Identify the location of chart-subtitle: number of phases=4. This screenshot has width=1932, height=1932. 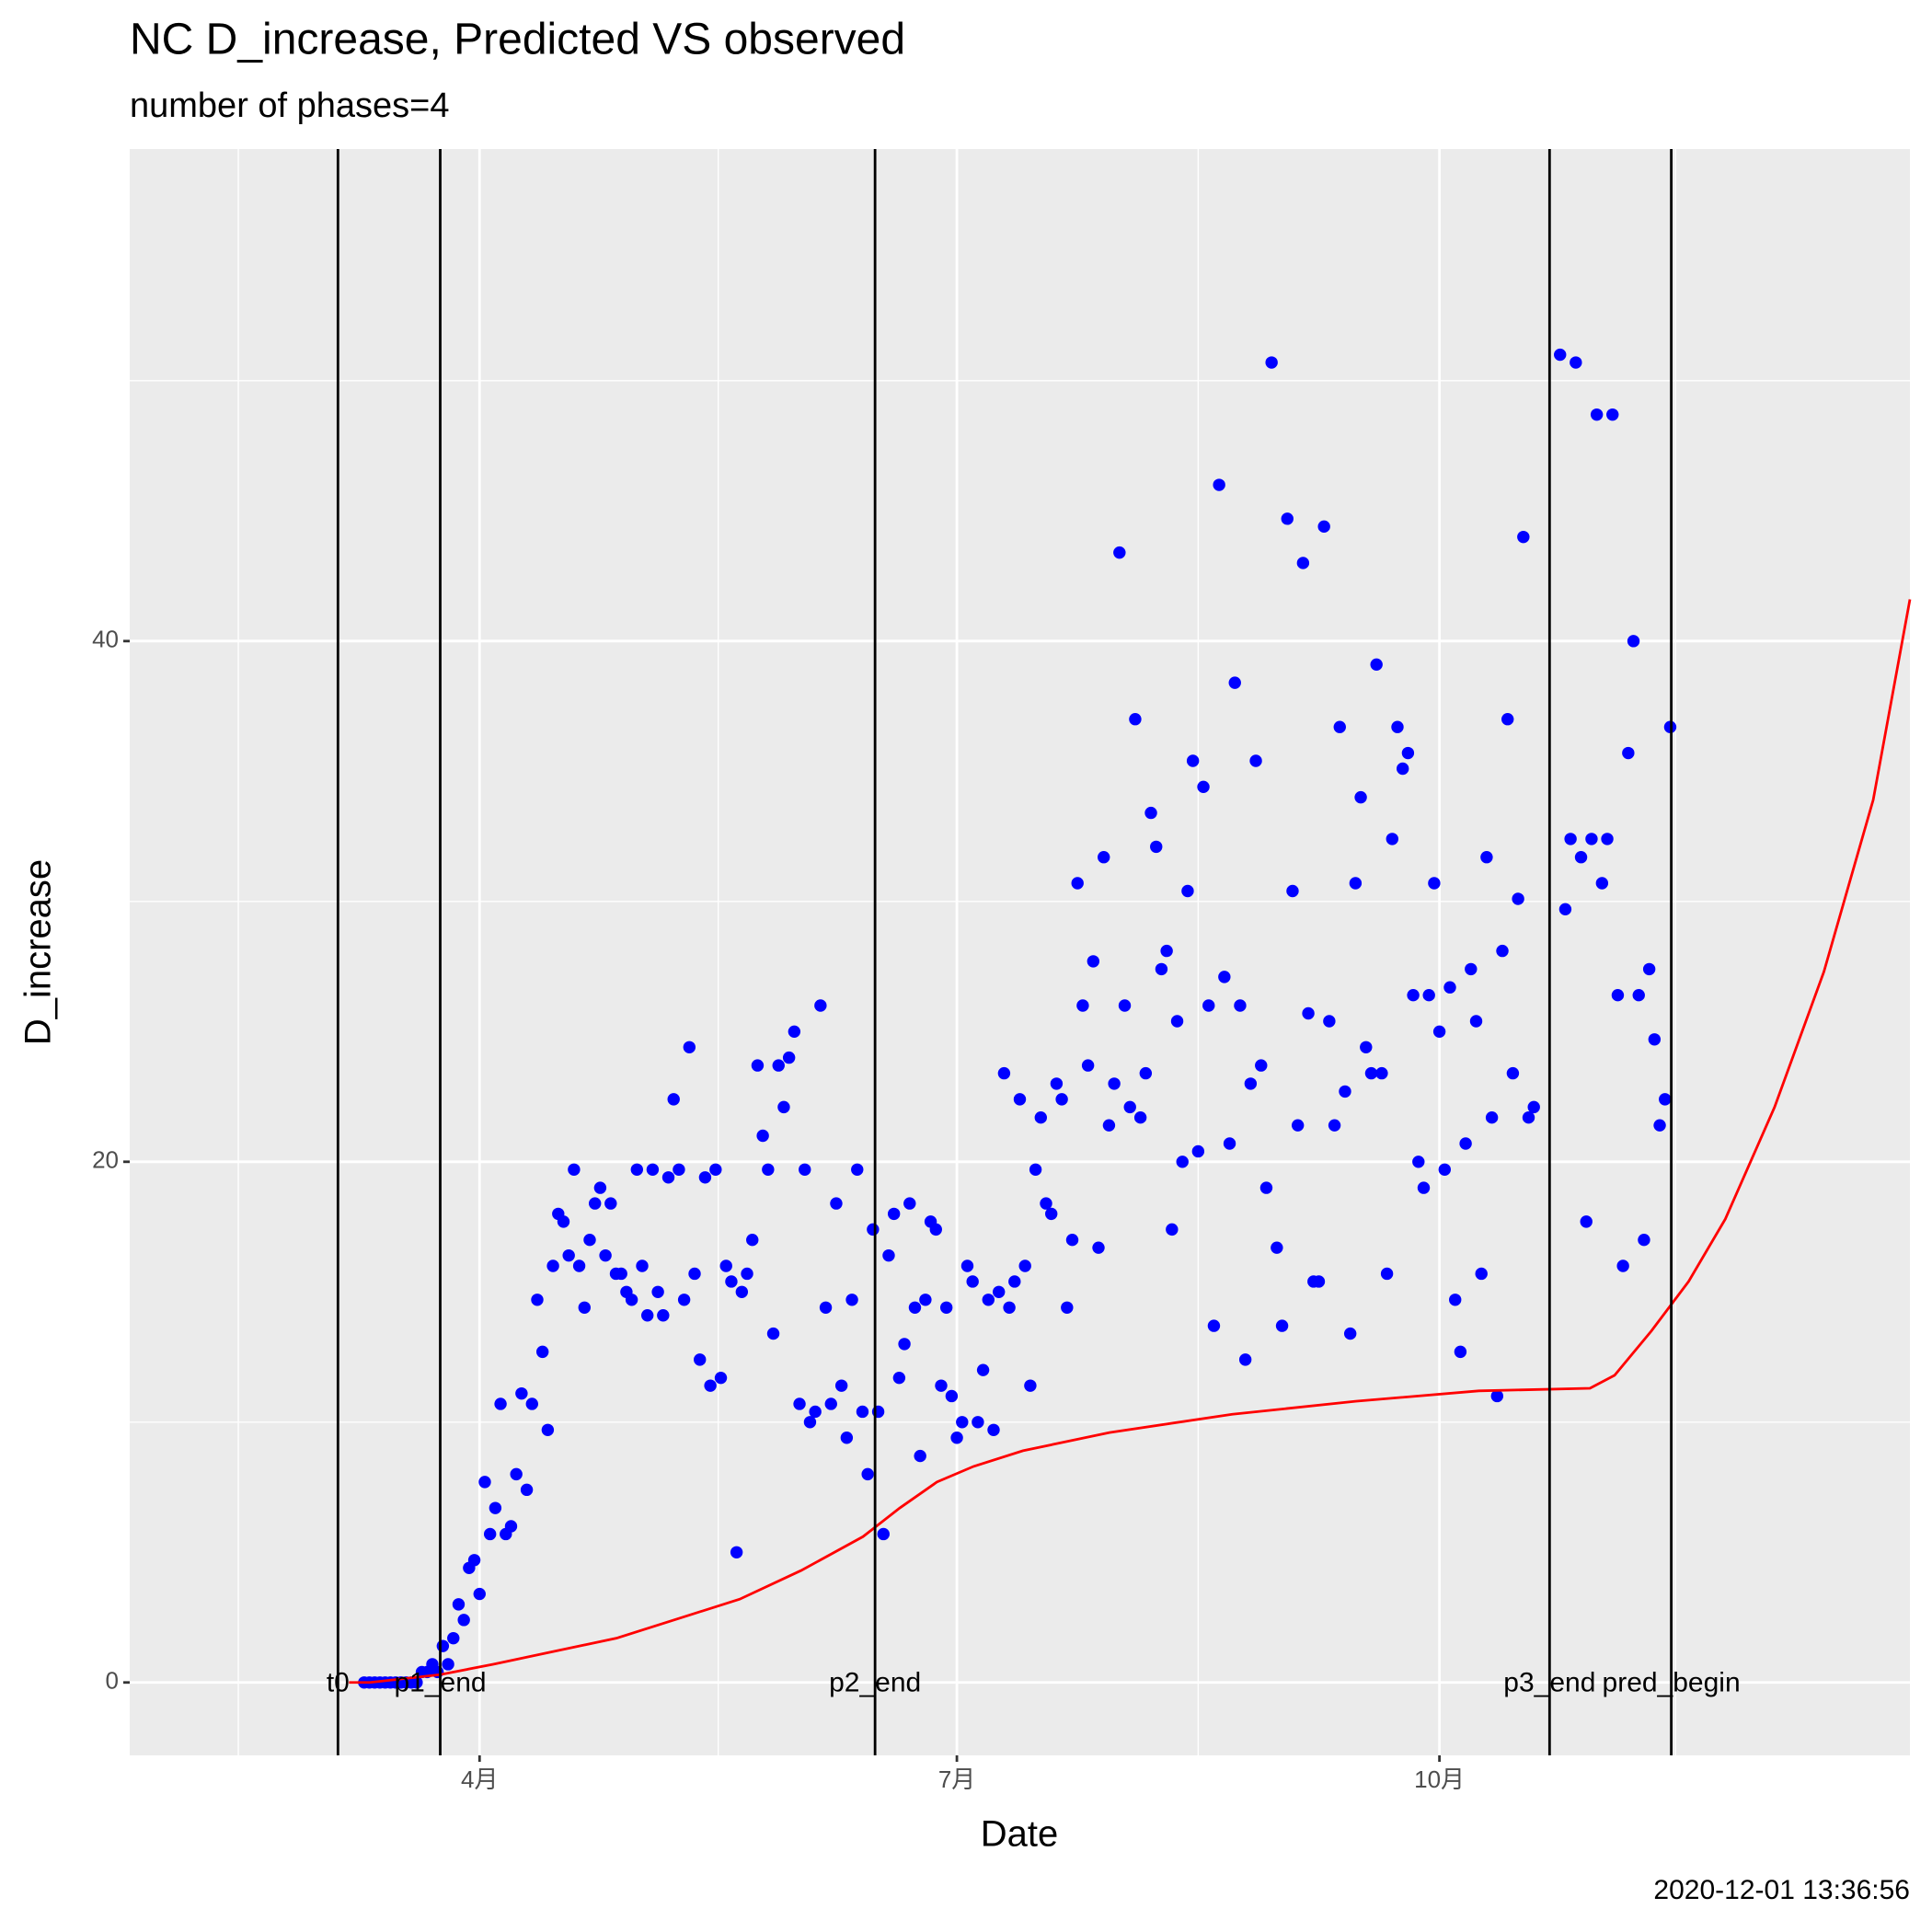
(290, 105).